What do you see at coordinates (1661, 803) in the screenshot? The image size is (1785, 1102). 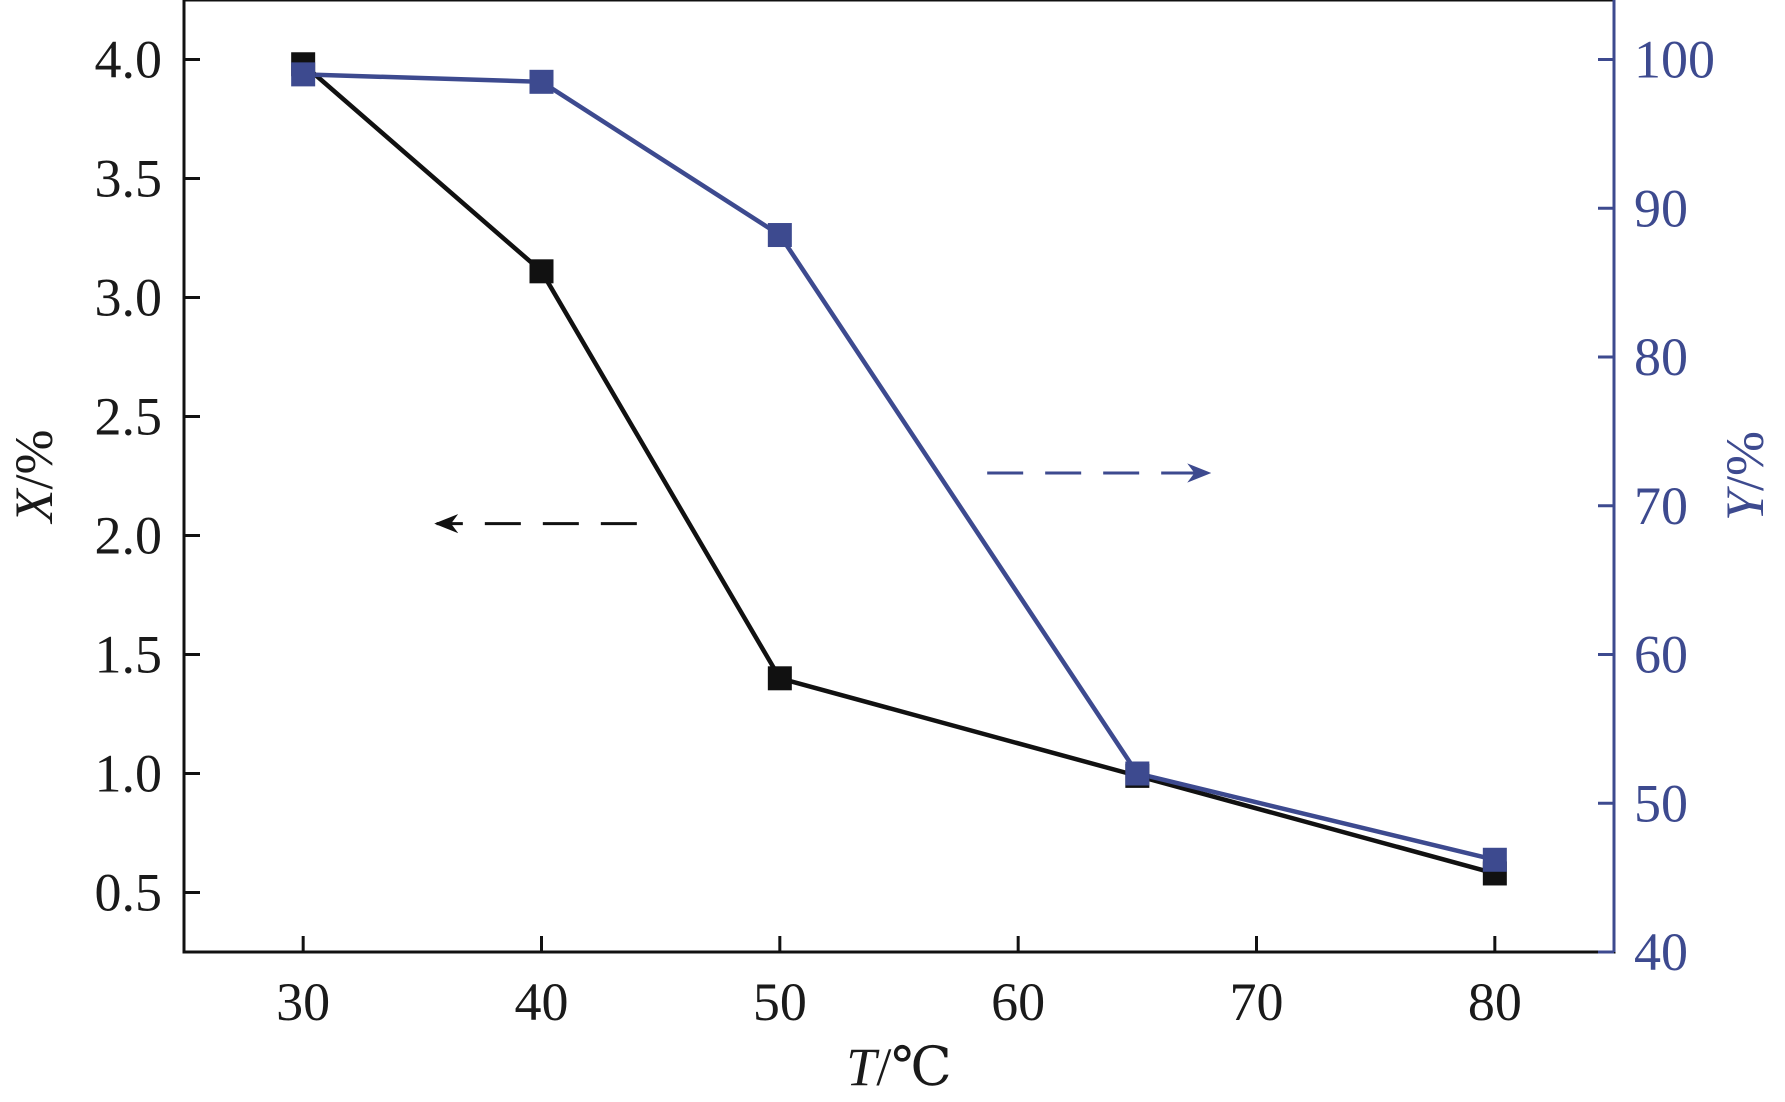 I see `y-right-tick-label: 50` at bounding box center [1661, 803].